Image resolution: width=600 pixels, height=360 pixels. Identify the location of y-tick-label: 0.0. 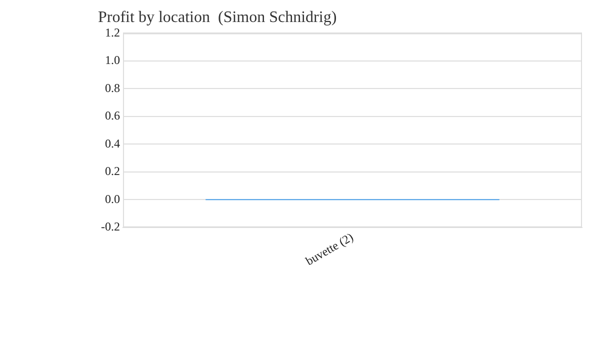
(112, 199).